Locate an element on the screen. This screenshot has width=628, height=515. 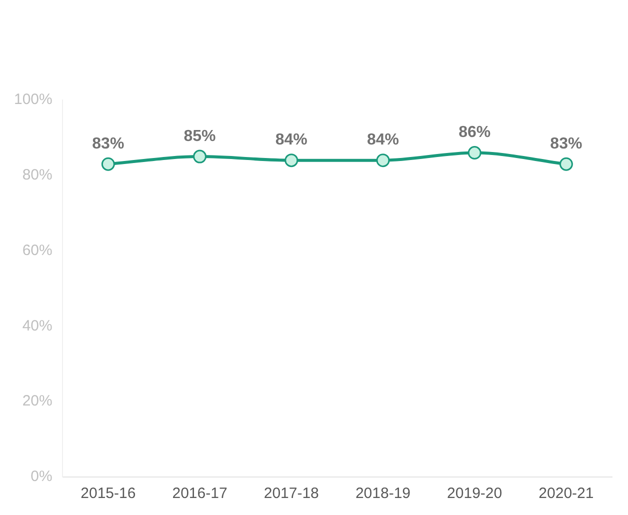
y-tick-label: 20% is located at coordinates (37, 401).